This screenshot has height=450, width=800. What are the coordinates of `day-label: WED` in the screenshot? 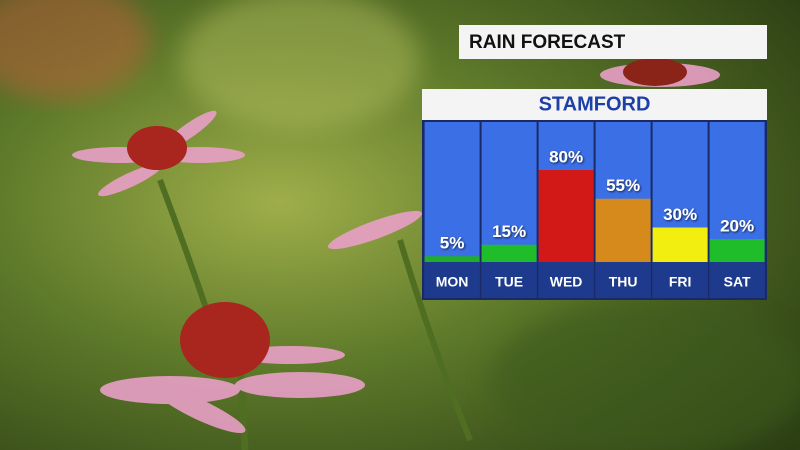 It's located at (566, 282).